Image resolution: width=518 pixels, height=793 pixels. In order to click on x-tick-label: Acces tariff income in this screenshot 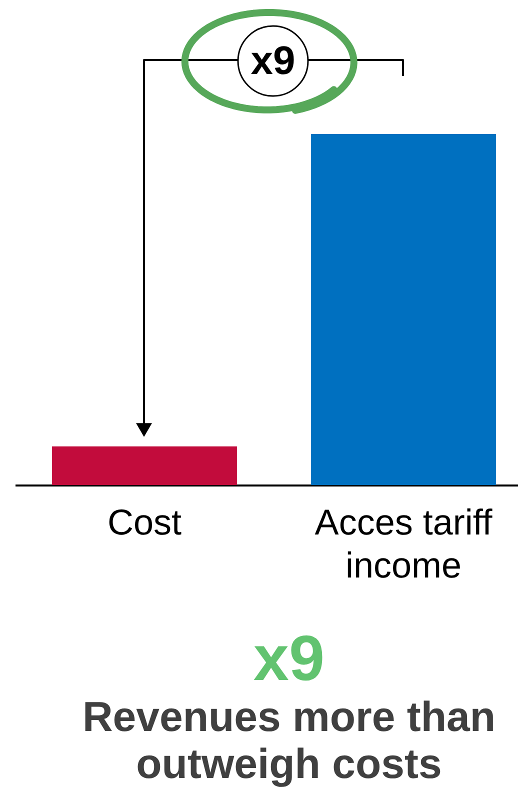, I will do `click(404, 544)`.